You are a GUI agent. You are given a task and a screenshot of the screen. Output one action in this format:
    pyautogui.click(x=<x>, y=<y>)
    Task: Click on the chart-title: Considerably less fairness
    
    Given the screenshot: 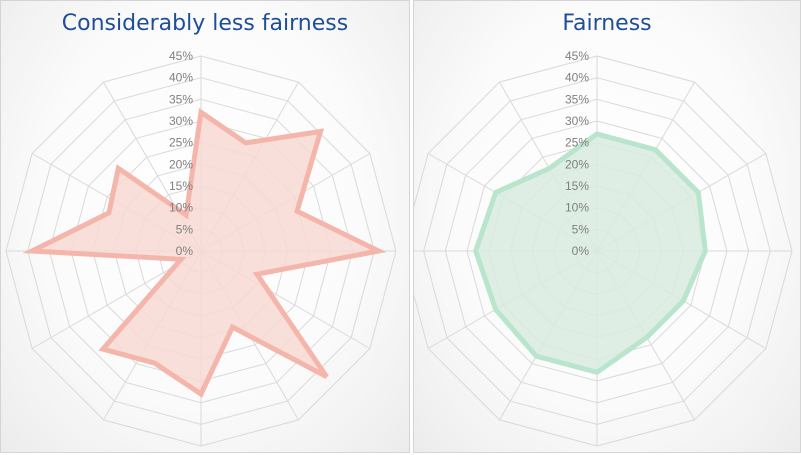 What is the action you would take?
    pyautogui.click(x=205, y=23)
    